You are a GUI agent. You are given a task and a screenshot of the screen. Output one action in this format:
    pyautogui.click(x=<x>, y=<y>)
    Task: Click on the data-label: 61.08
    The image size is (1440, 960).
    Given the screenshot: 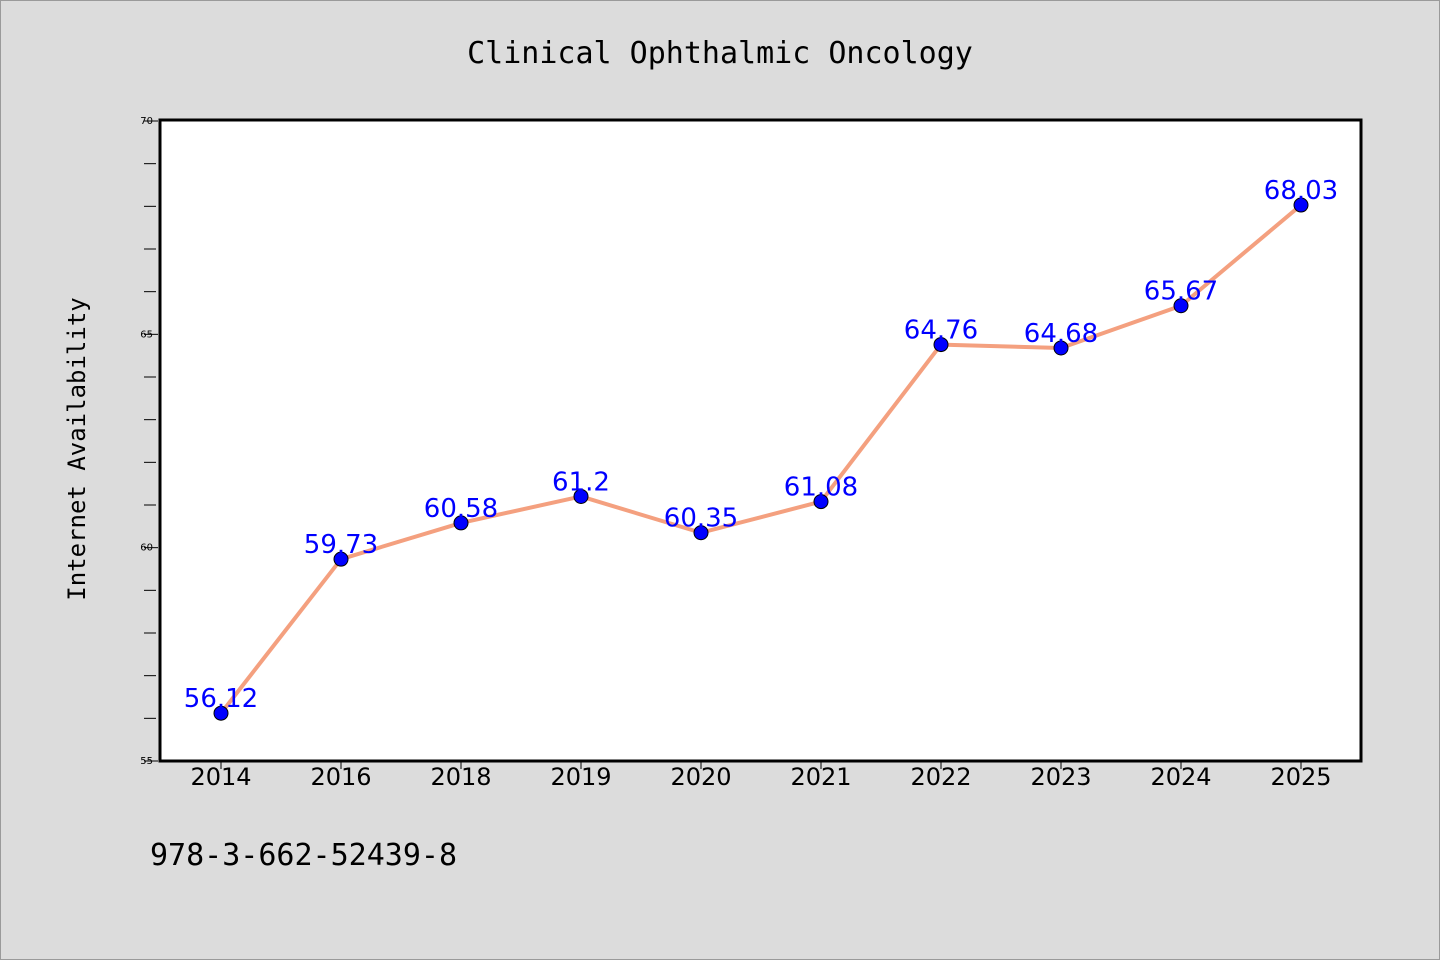 What is the action you would take?
    pyautogui.click(x=821, y=488)
    